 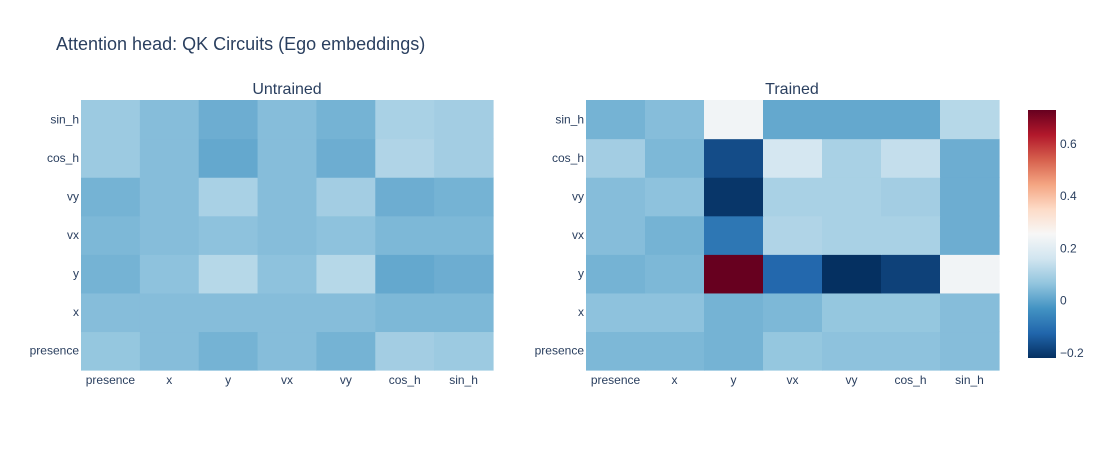 I want to click on colorbar-tick-labels: −0.2 0 0.2 0.4 0.6, so click(x=1072, y=248).